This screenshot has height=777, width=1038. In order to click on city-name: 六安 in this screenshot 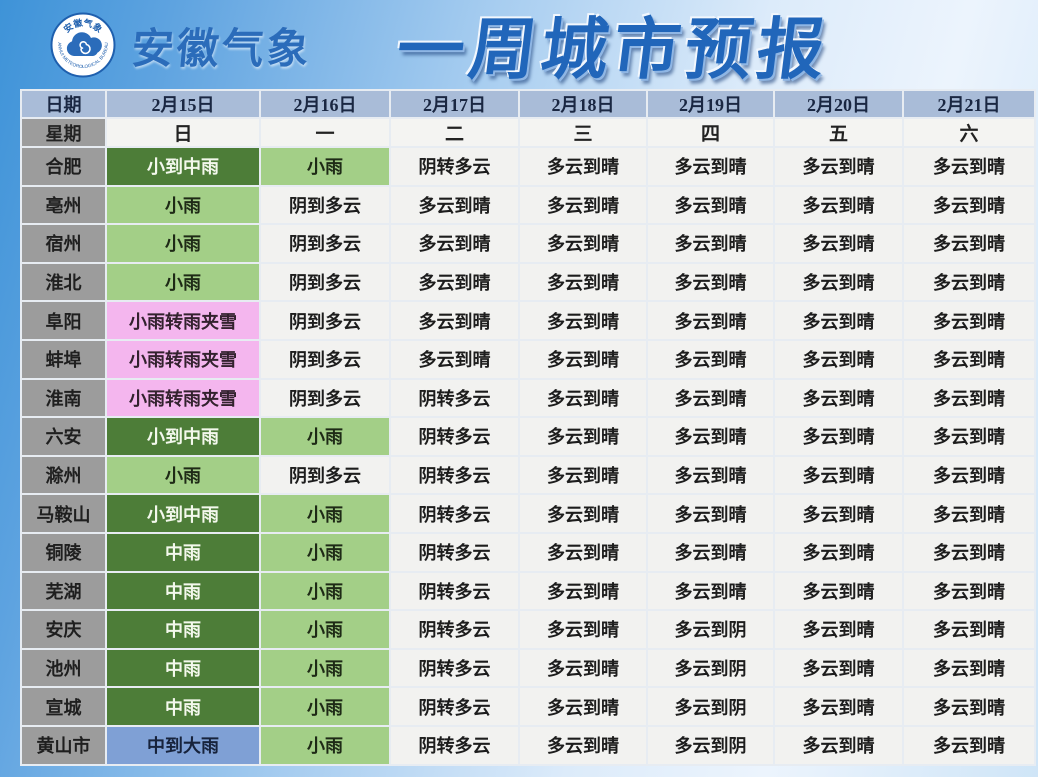, I will do `click(63, 436)`.